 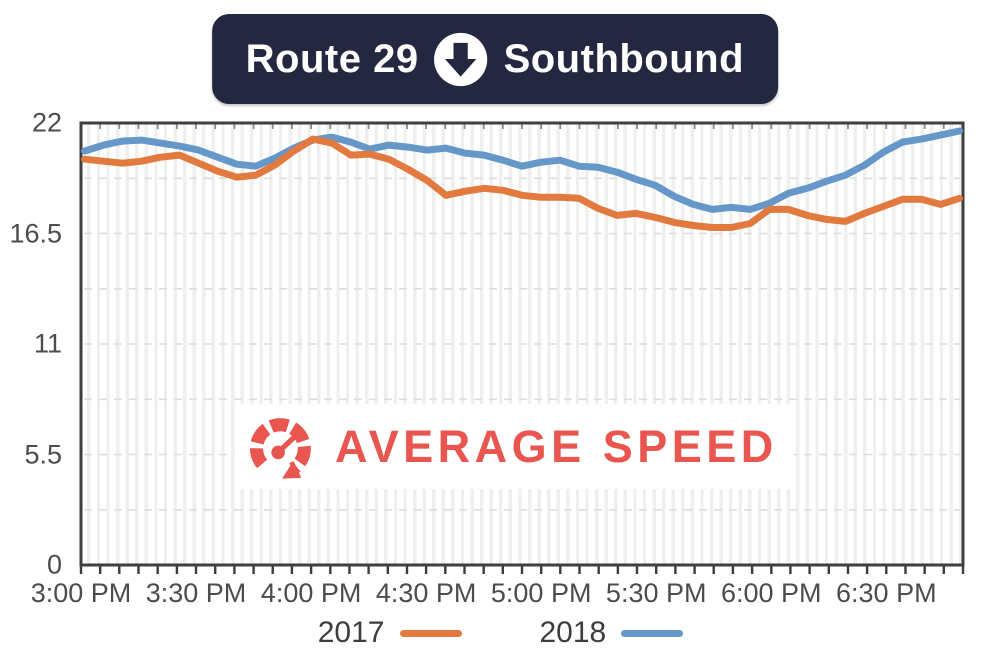 What do you see at coordinates (426, 593) in the screenshot?
I see `x-axis-label: 4:30 PM` at bounding box center [426, 593].